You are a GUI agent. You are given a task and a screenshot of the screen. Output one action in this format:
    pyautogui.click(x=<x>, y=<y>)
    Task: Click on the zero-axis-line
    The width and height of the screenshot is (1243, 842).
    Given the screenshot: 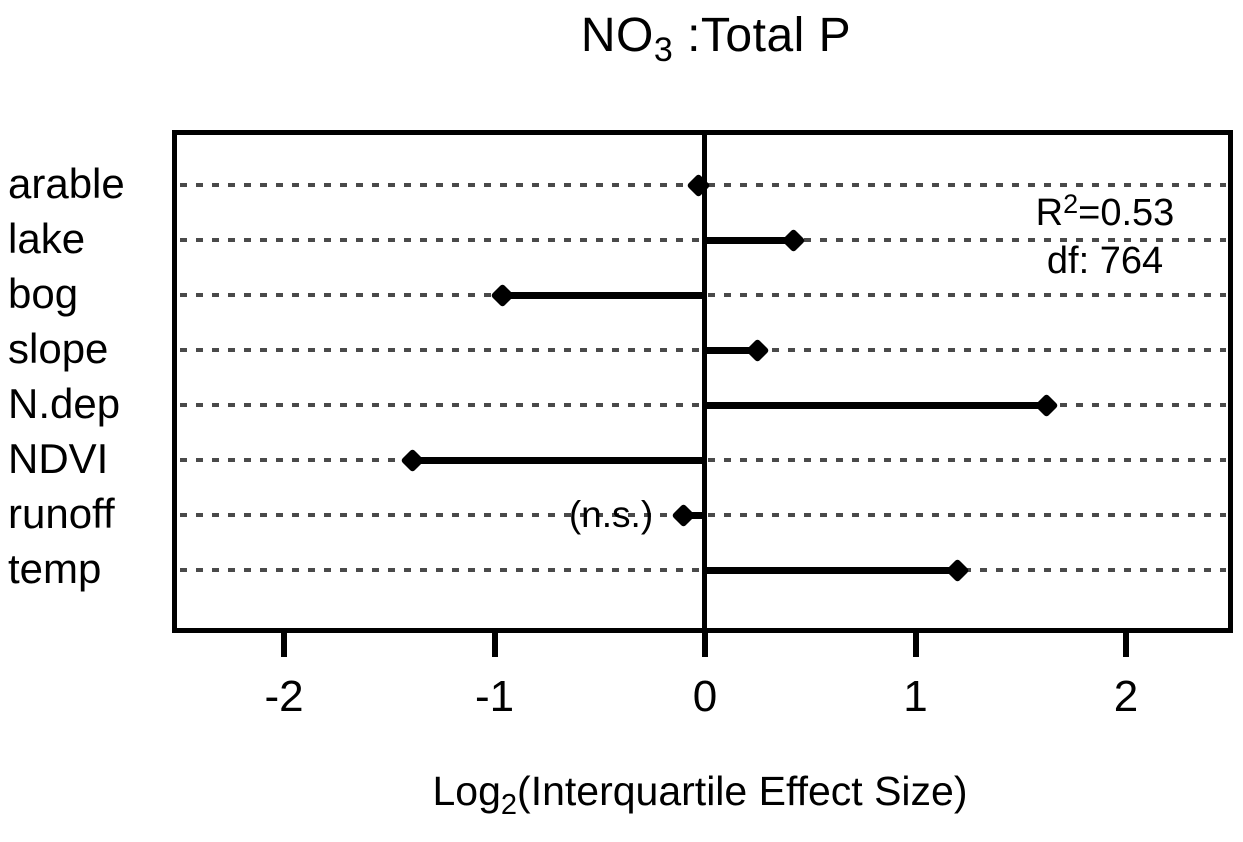 What is the action you would take?
    pyautogui.click(x=704, y=381)
    